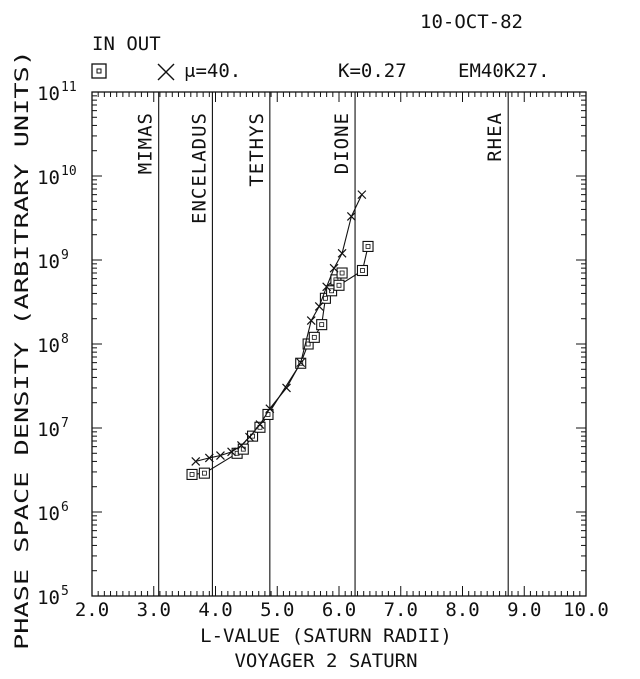  I want to click on series-cross-line, so click(279, 328).